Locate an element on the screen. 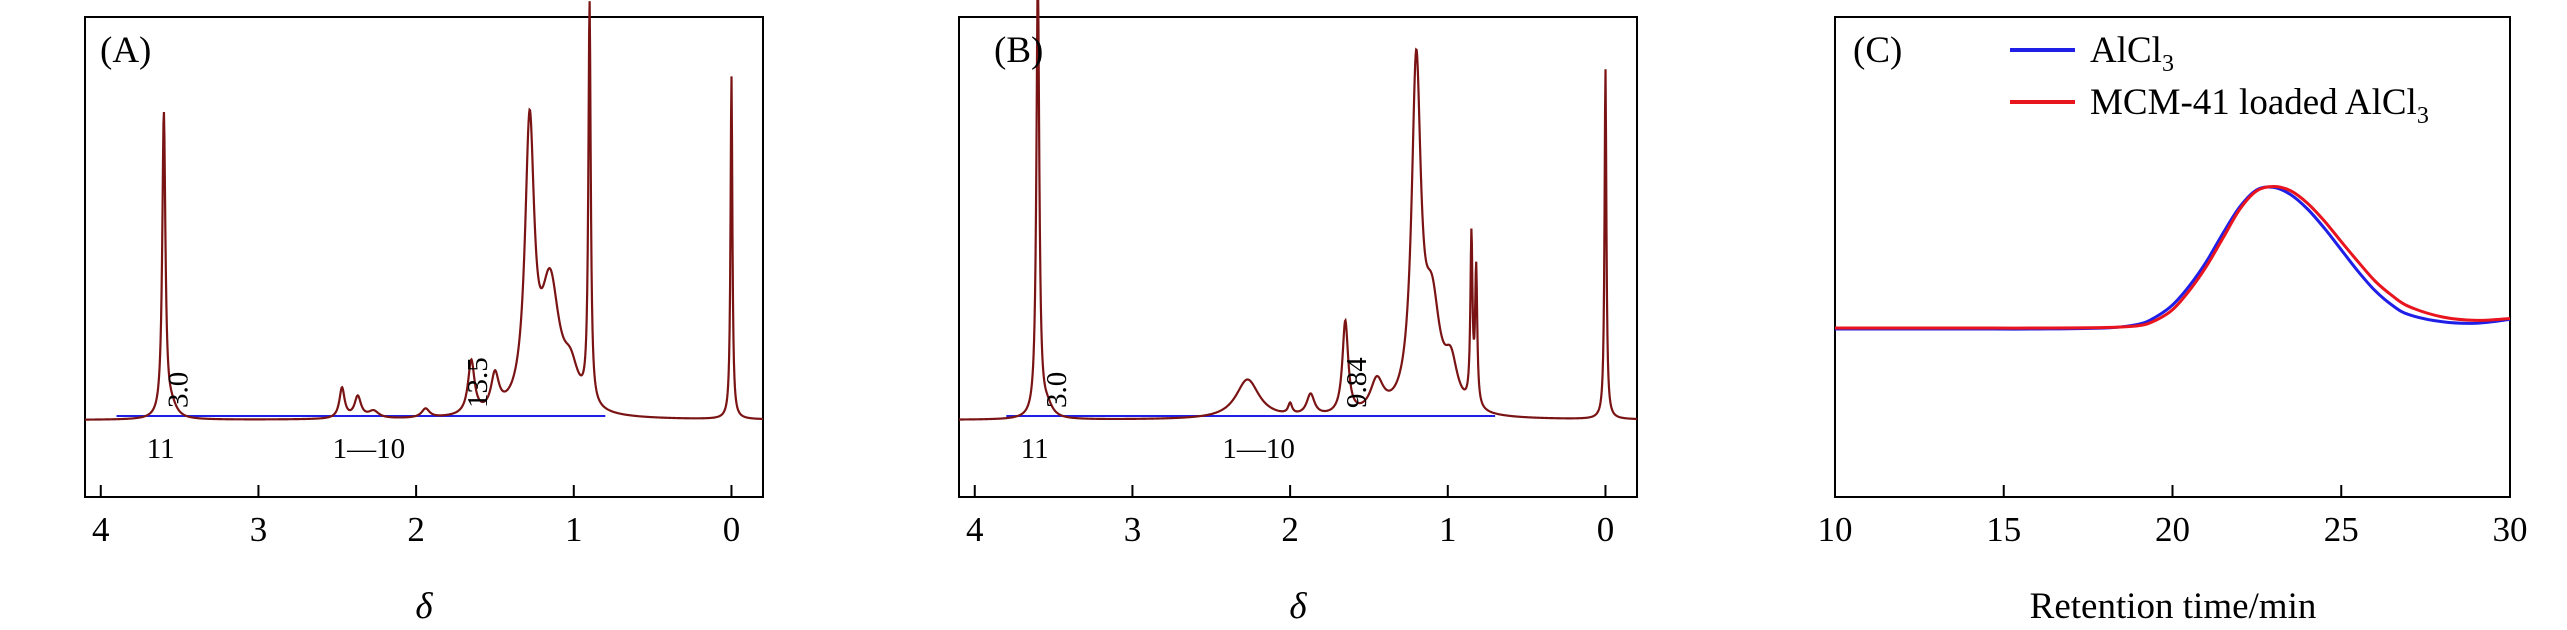 The width and height of the screenshot is (2567, 630). x-tick-label: 30 is located at coordinates (2510, 529).